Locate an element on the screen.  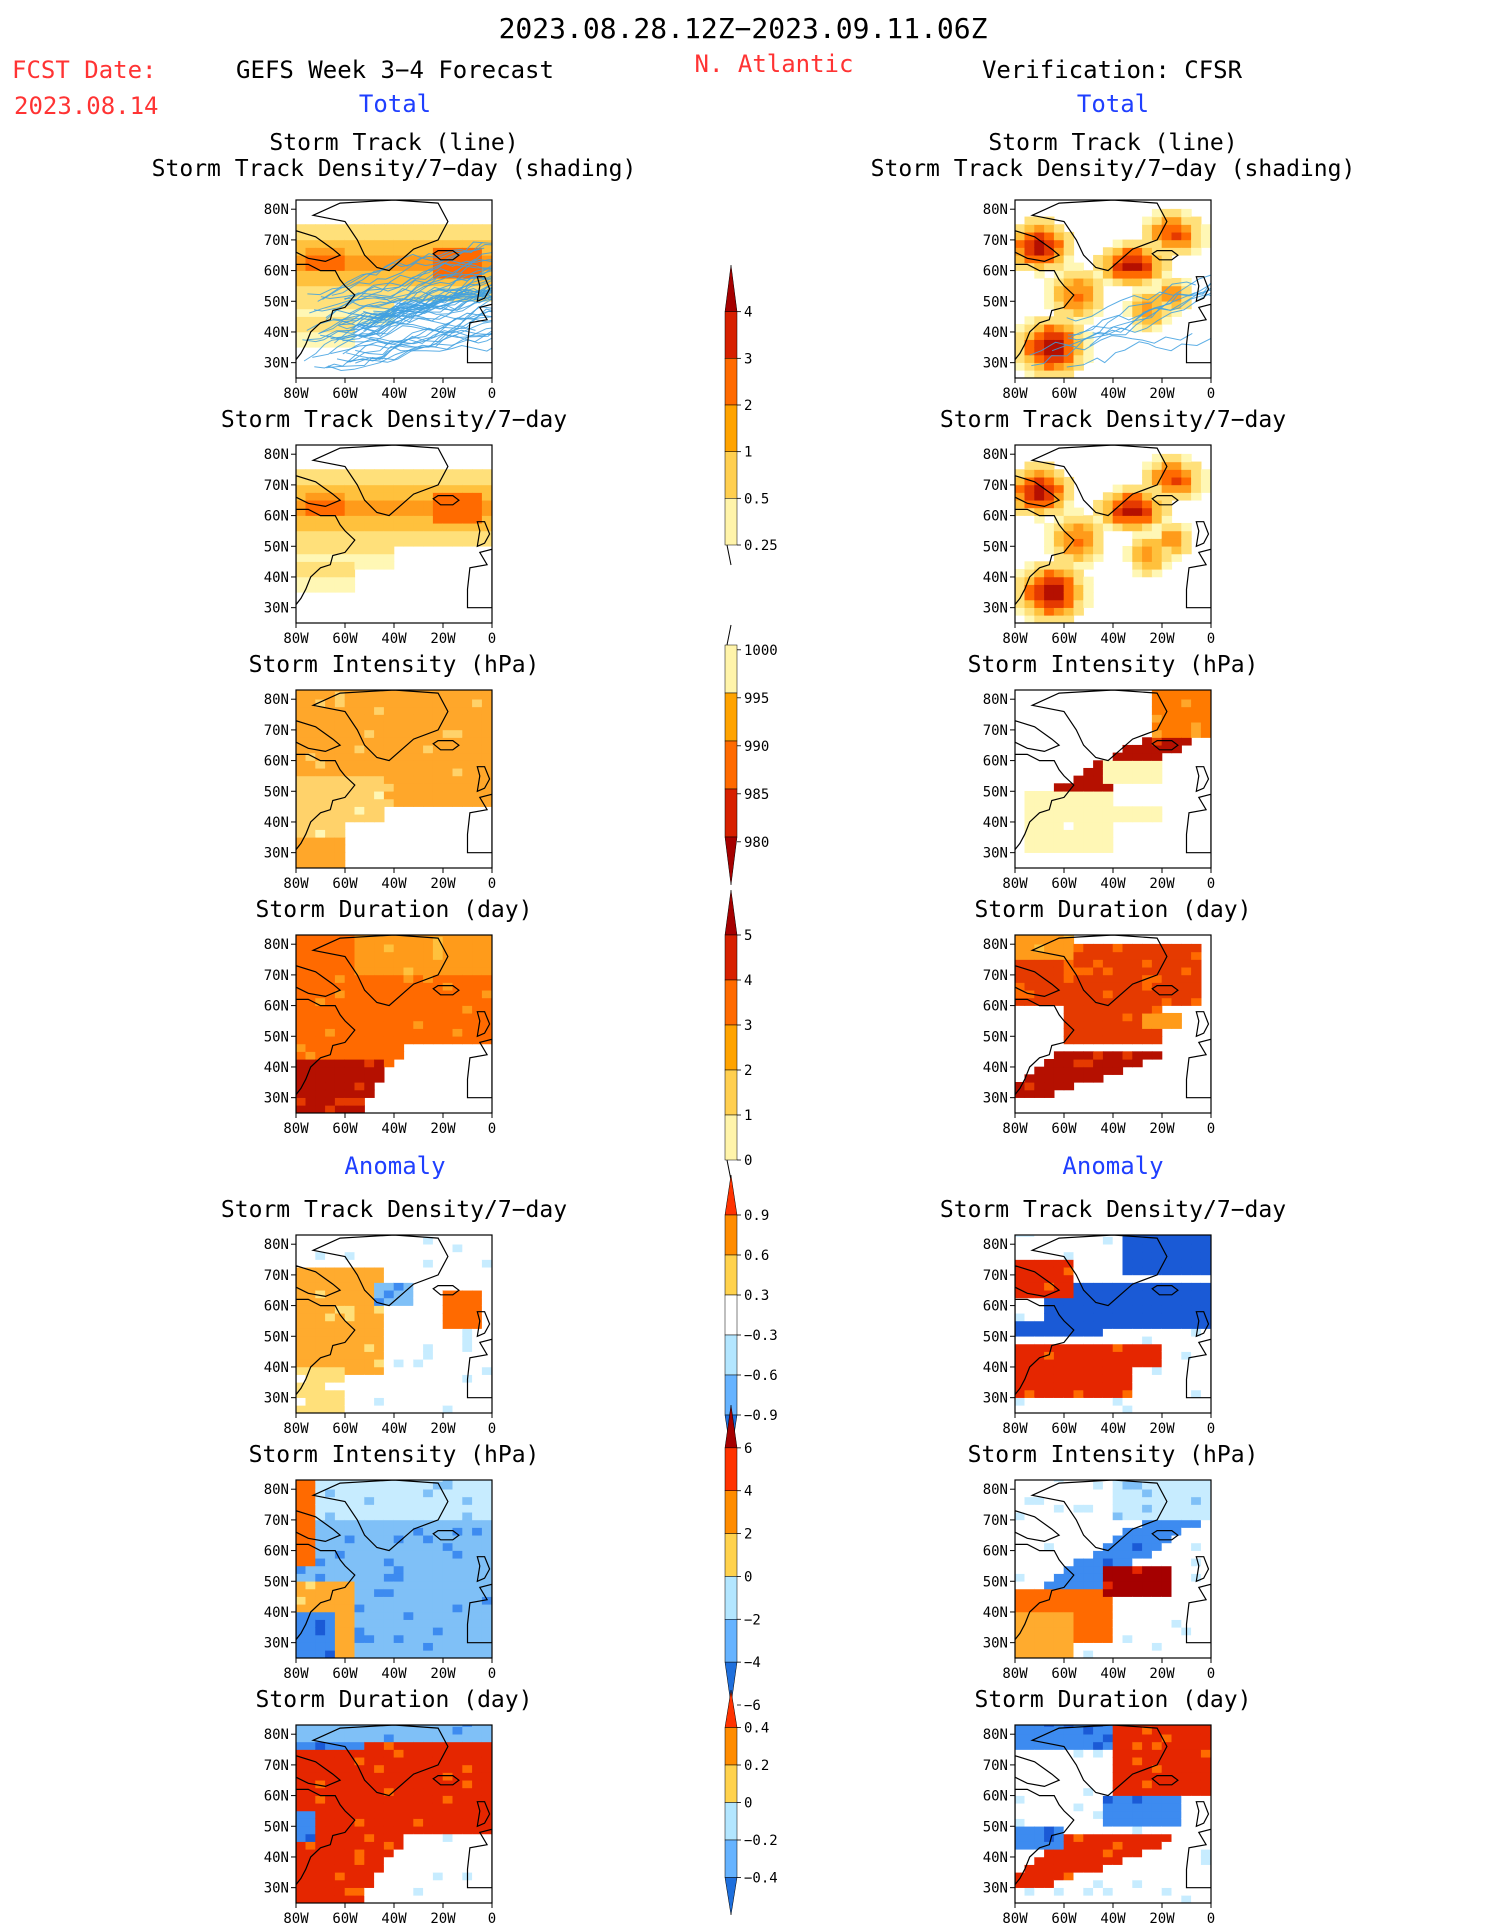
panel-title: Storm Track Density/7−day is located at coordinates (1113, 1210).